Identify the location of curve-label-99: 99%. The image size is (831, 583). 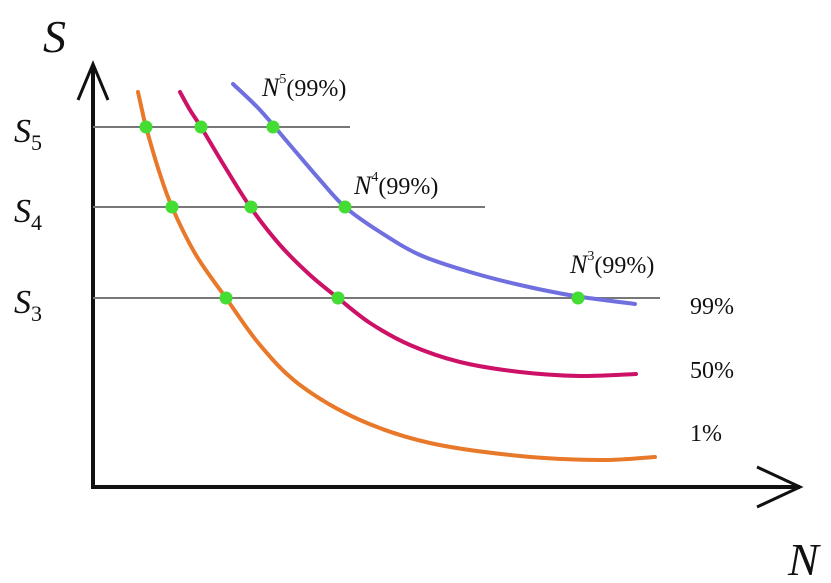
(712, 307).